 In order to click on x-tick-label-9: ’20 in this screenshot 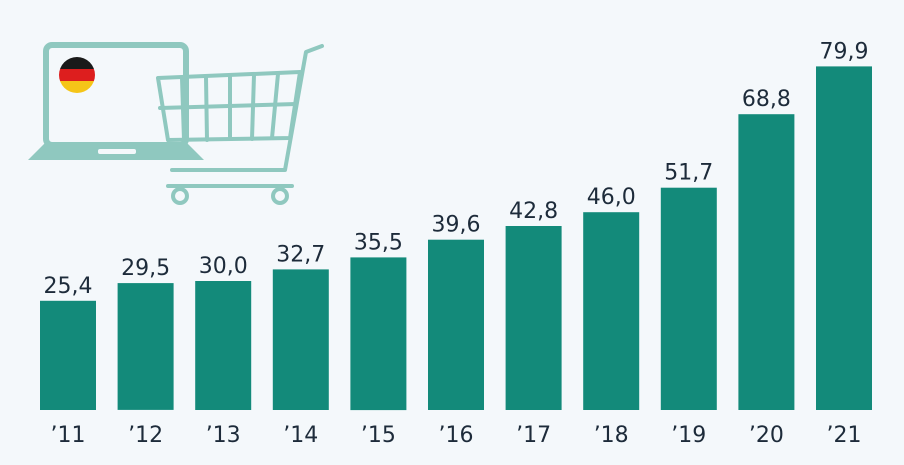, I will do `click(766, 435)`.